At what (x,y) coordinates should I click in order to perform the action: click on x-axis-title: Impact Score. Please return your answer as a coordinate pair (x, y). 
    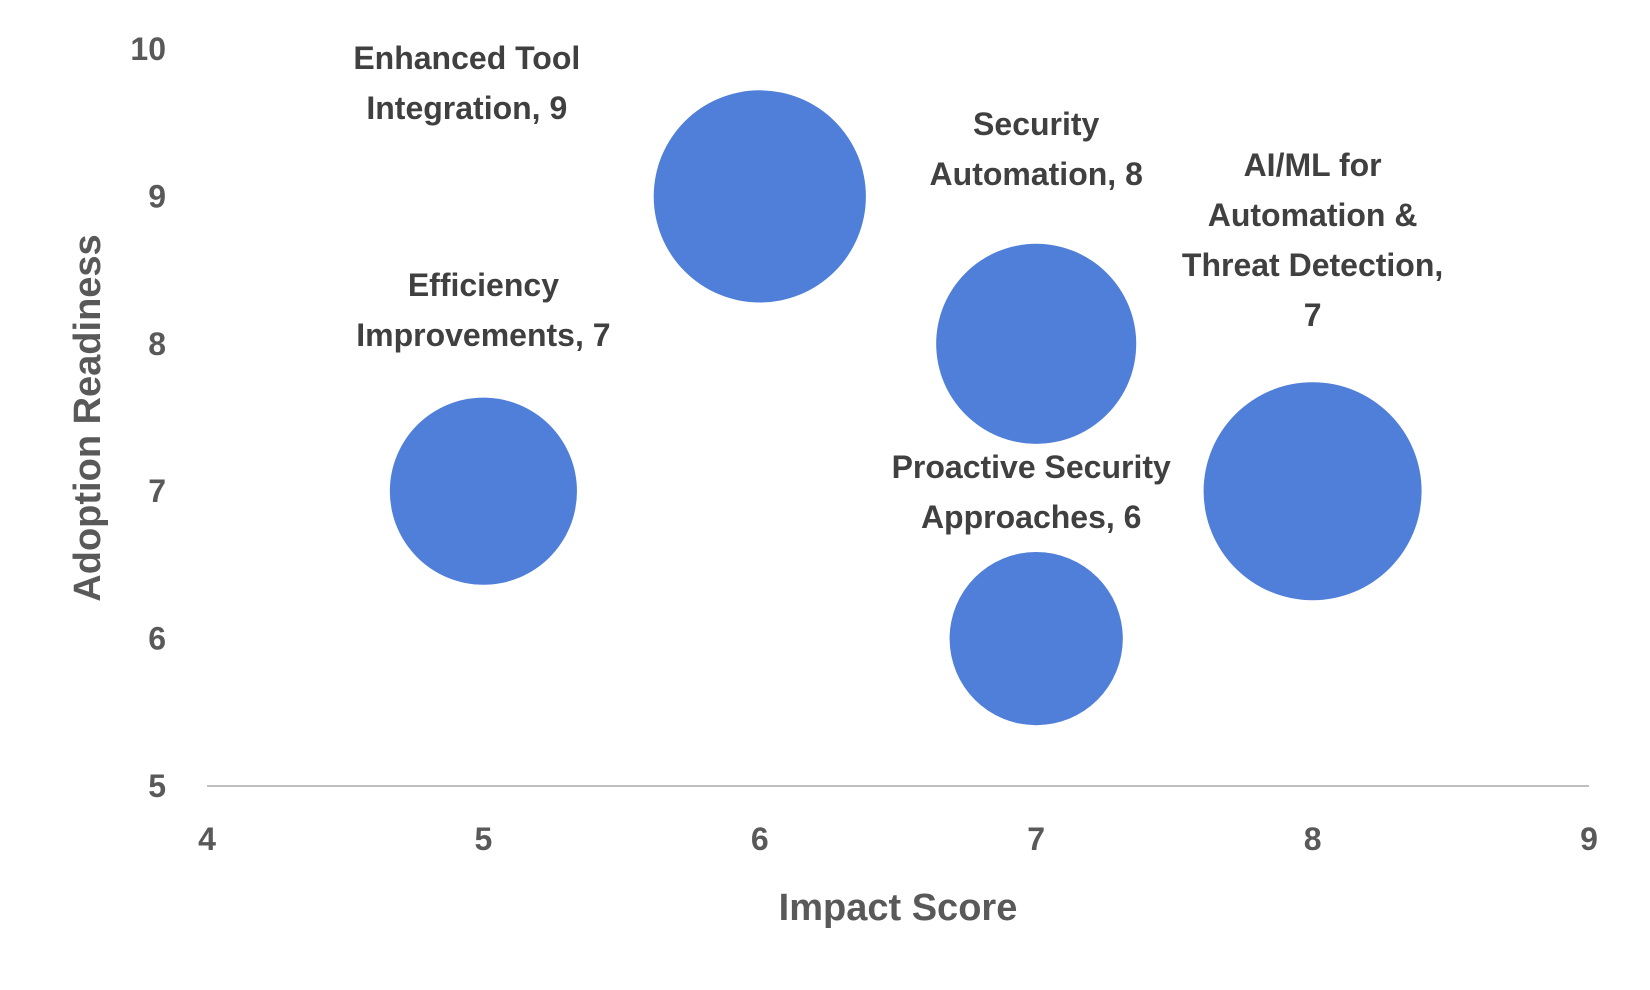
    Looking at the image, I should click on (898, 908).